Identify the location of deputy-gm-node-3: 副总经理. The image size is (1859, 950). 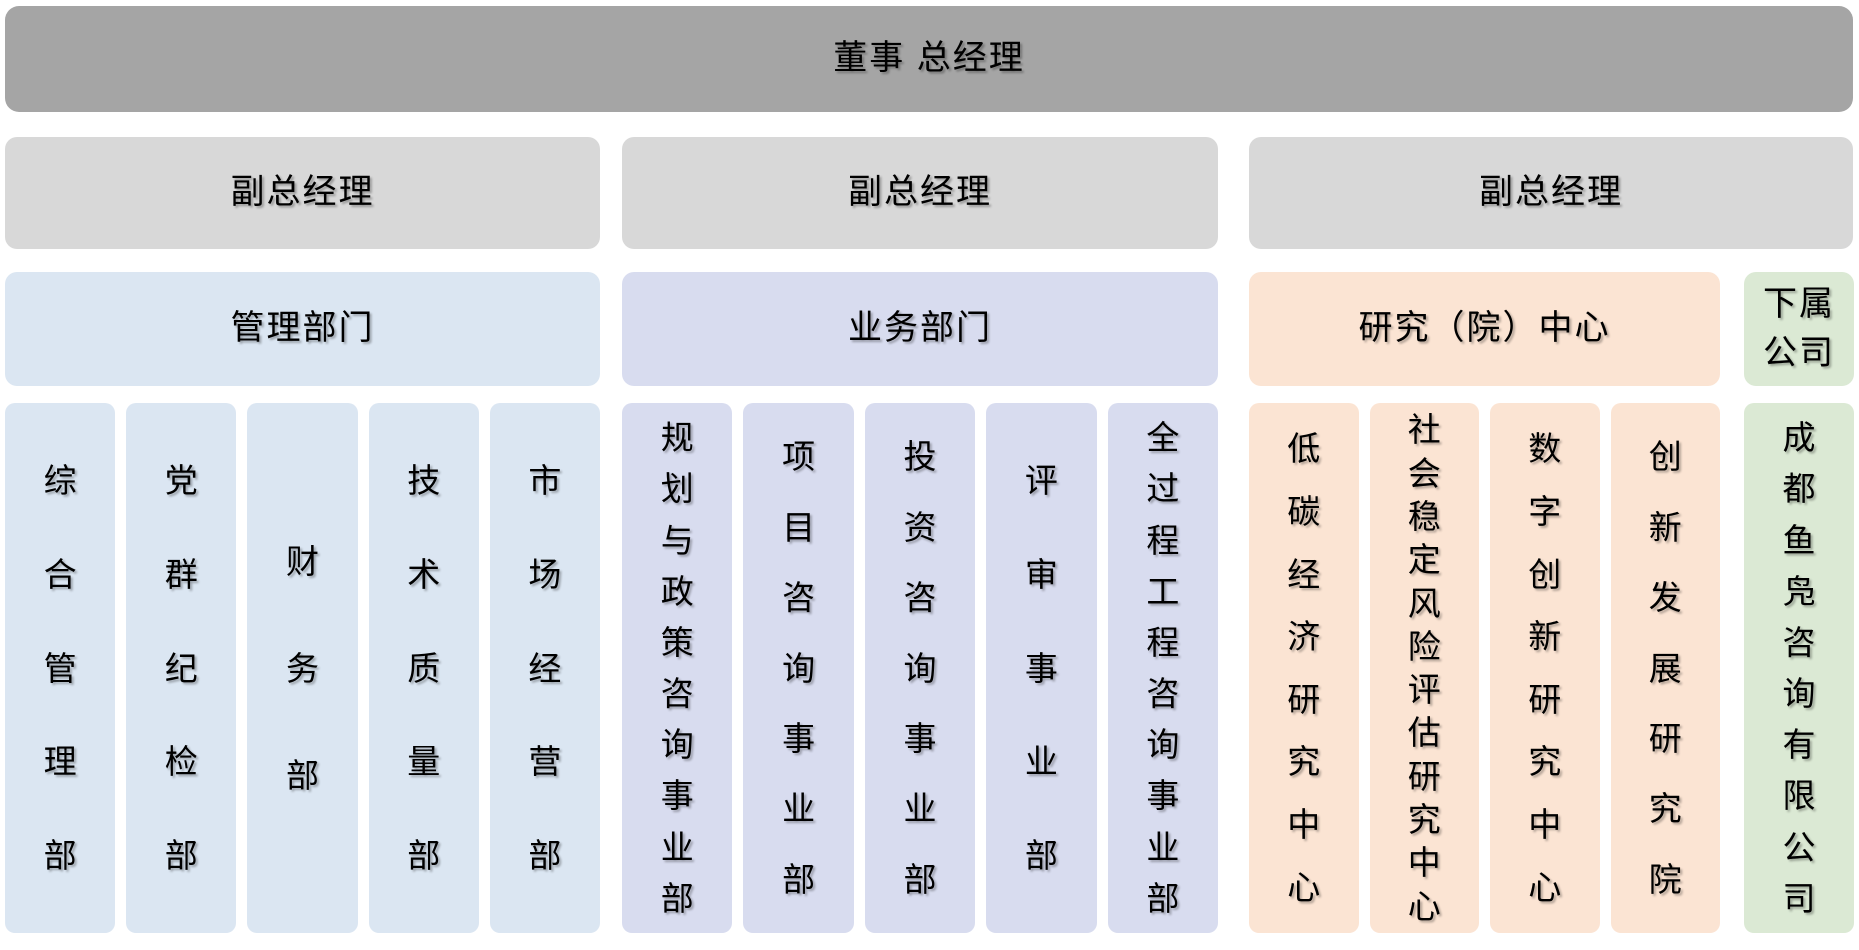
(1551, 193).